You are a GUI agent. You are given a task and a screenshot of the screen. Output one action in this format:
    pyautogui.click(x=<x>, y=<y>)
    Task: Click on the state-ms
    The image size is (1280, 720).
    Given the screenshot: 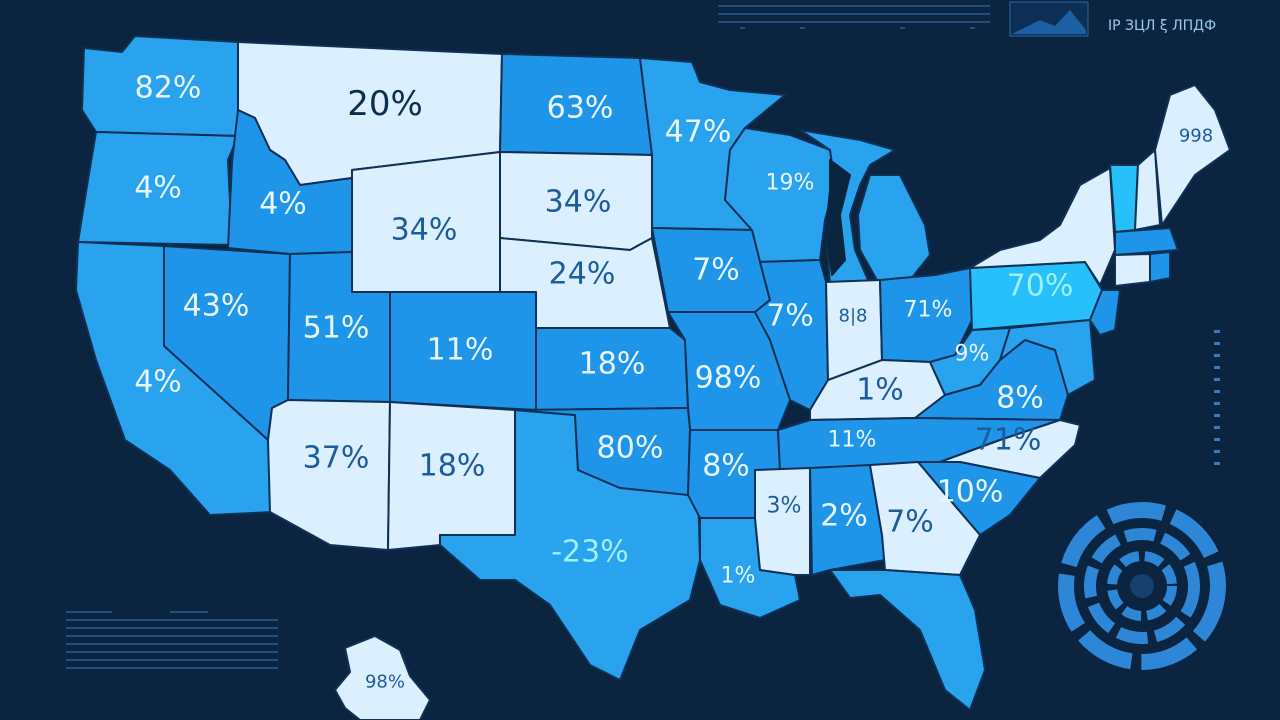 What is the action you would take?
    pyautogui.click(x=782, y=521)
    